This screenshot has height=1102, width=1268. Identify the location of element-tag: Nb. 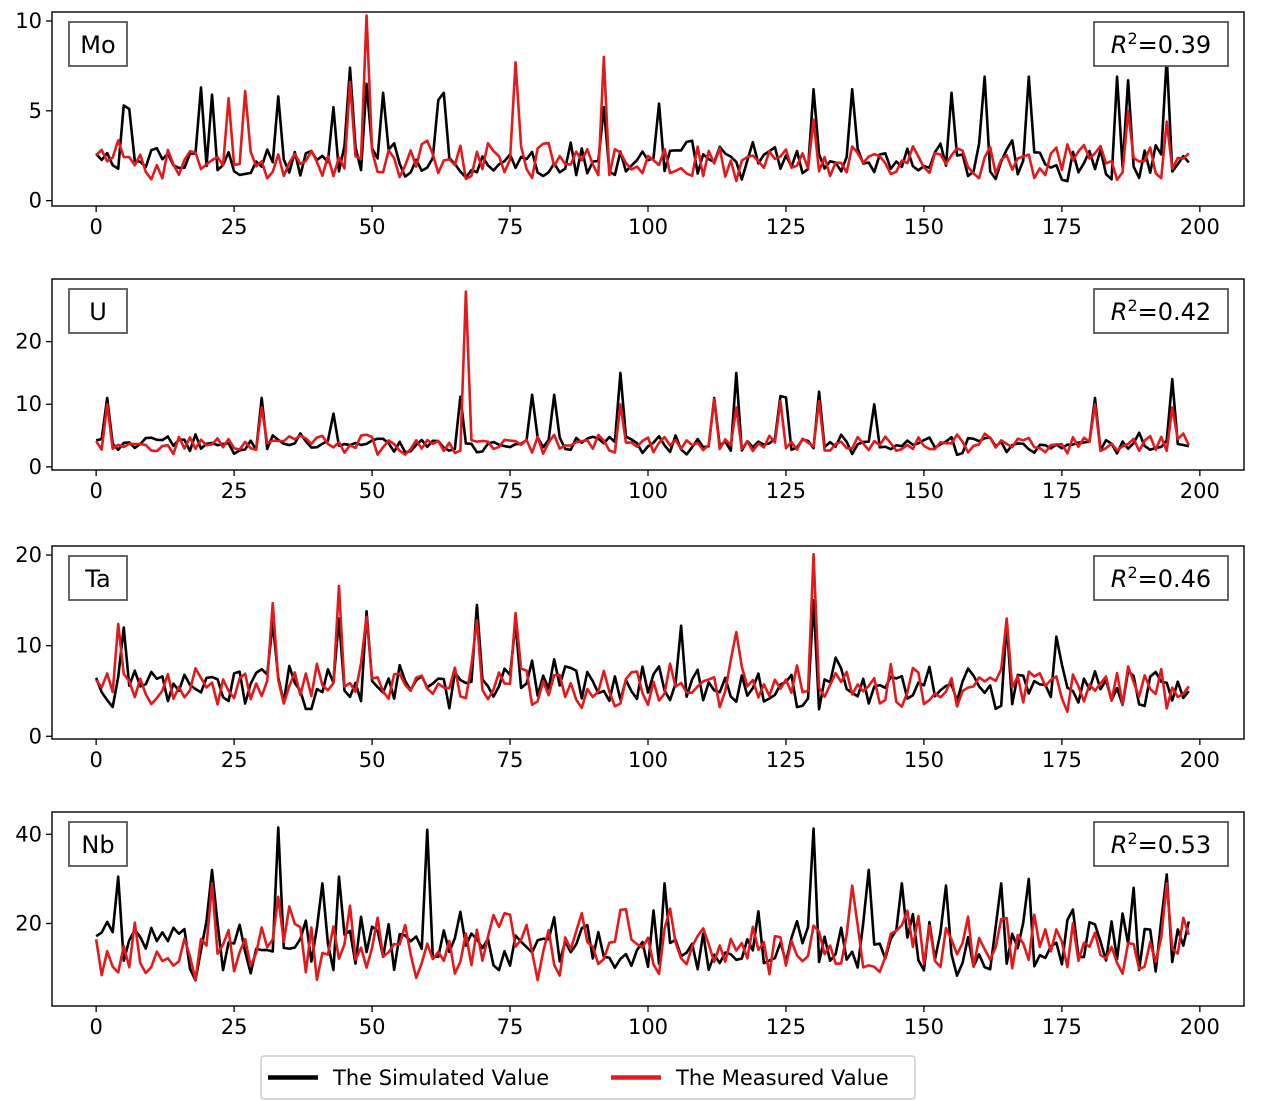
(97, 845).